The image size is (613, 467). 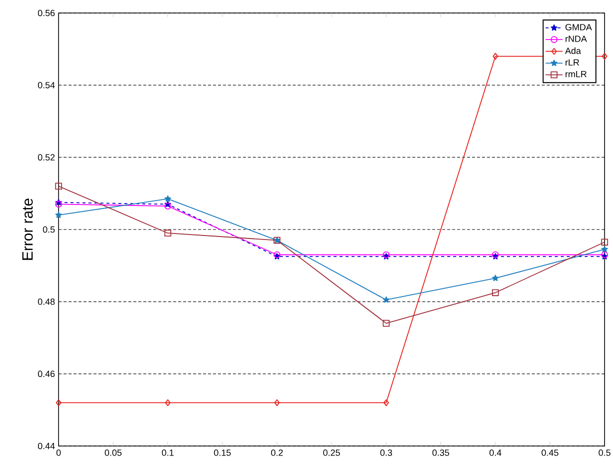 I want to click on y-tick-label: 0.46, so click(x=46, y=374).